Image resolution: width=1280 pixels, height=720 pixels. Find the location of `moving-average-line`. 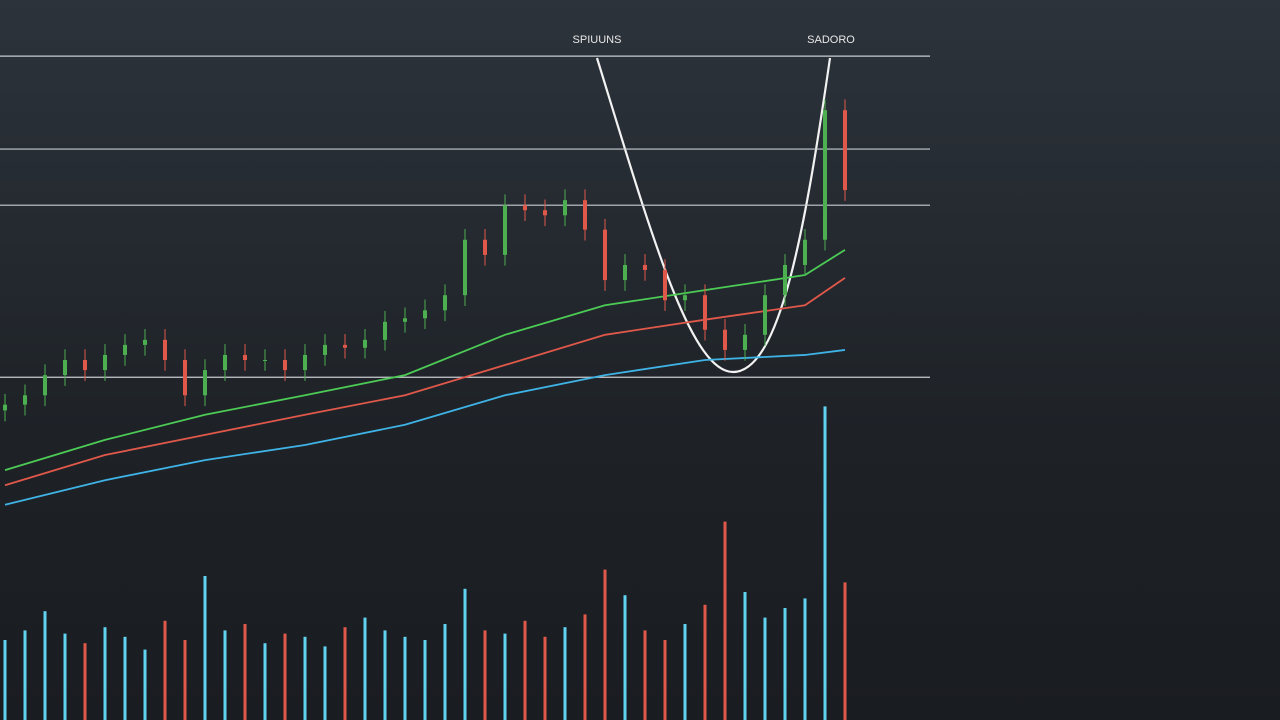

moving-average-line is located at coordinates (425, 427).